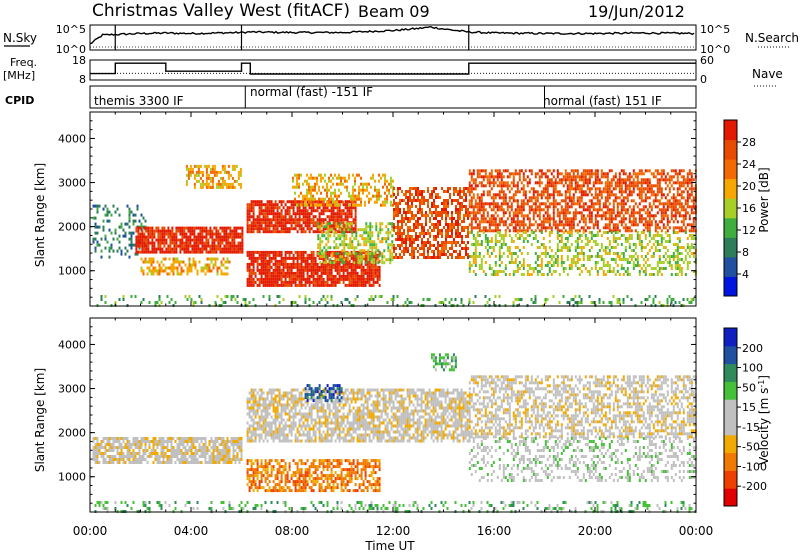  I want to click on nsky-line, so click(392, 35).